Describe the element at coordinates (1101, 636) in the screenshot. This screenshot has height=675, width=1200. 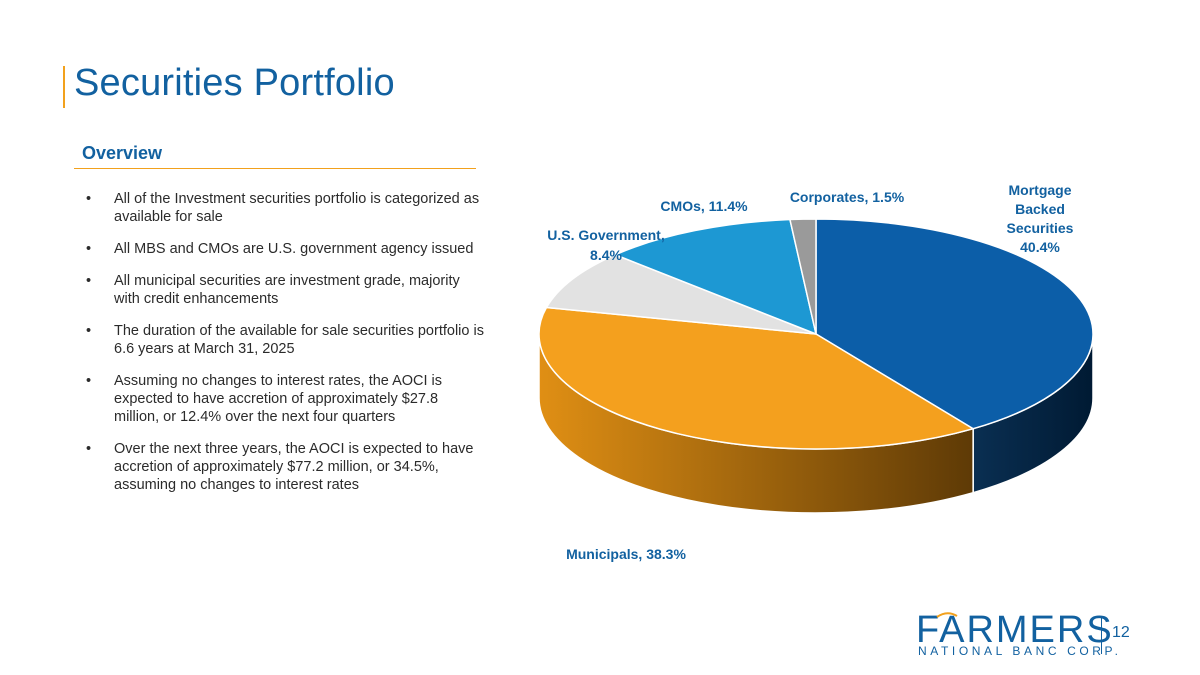
I see `page-number-divider` at that location.